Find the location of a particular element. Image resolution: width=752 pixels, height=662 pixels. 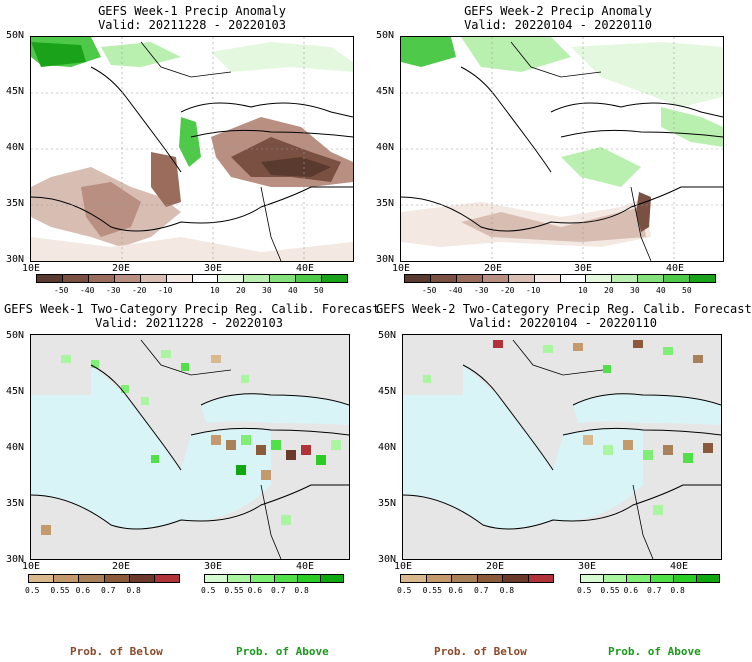

prob-below-label-p3: Prob. of Below is located at coordinates (116, 651).